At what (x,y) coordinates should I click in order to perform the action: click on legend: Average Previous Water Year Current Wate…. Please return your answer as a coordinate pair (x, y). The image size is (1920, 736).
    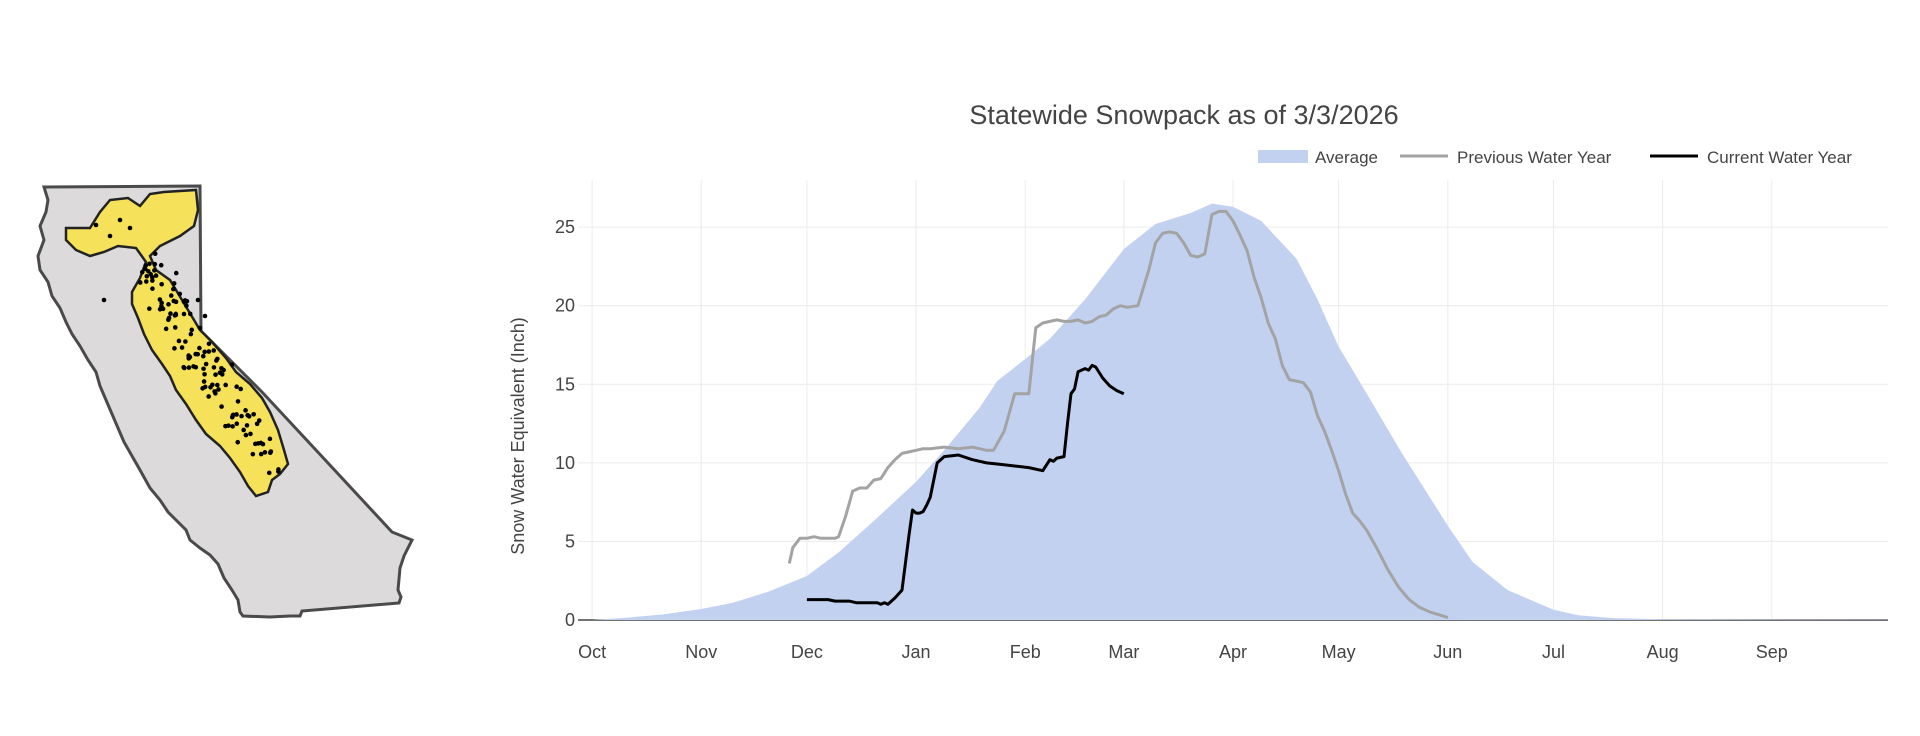
    Looking at the image, I should click on (1555, 157).